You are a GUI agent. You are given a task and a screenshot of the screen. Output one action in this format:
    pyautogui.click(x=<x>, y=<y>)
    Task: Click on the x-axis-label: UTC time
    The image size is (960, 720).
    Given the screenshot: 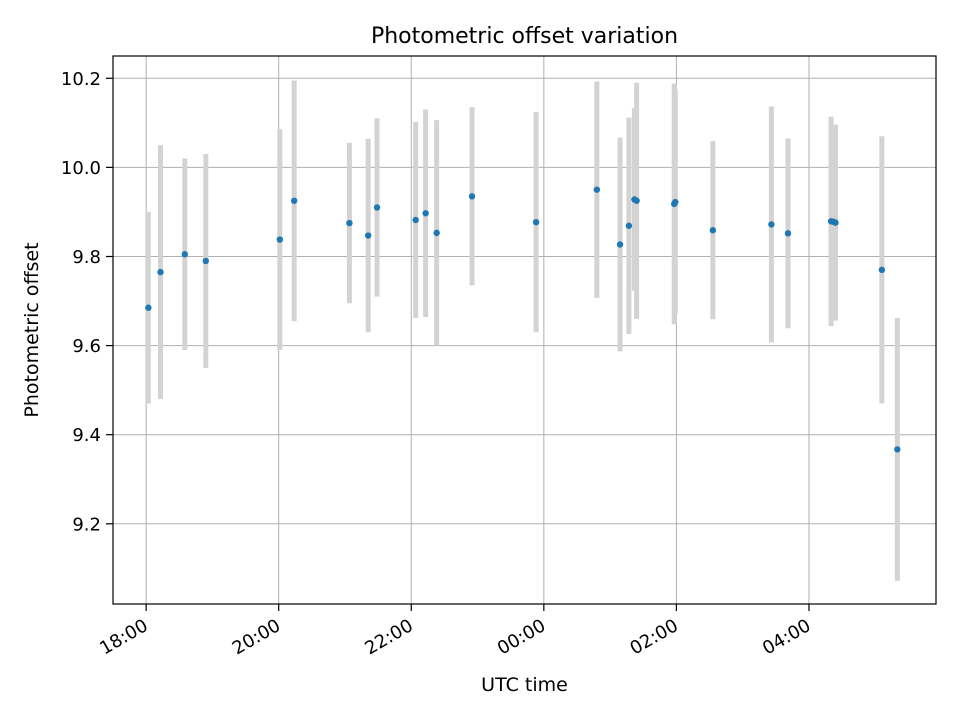 What is the action you would take?
    pyautogui.click(x=524, y=685)
    